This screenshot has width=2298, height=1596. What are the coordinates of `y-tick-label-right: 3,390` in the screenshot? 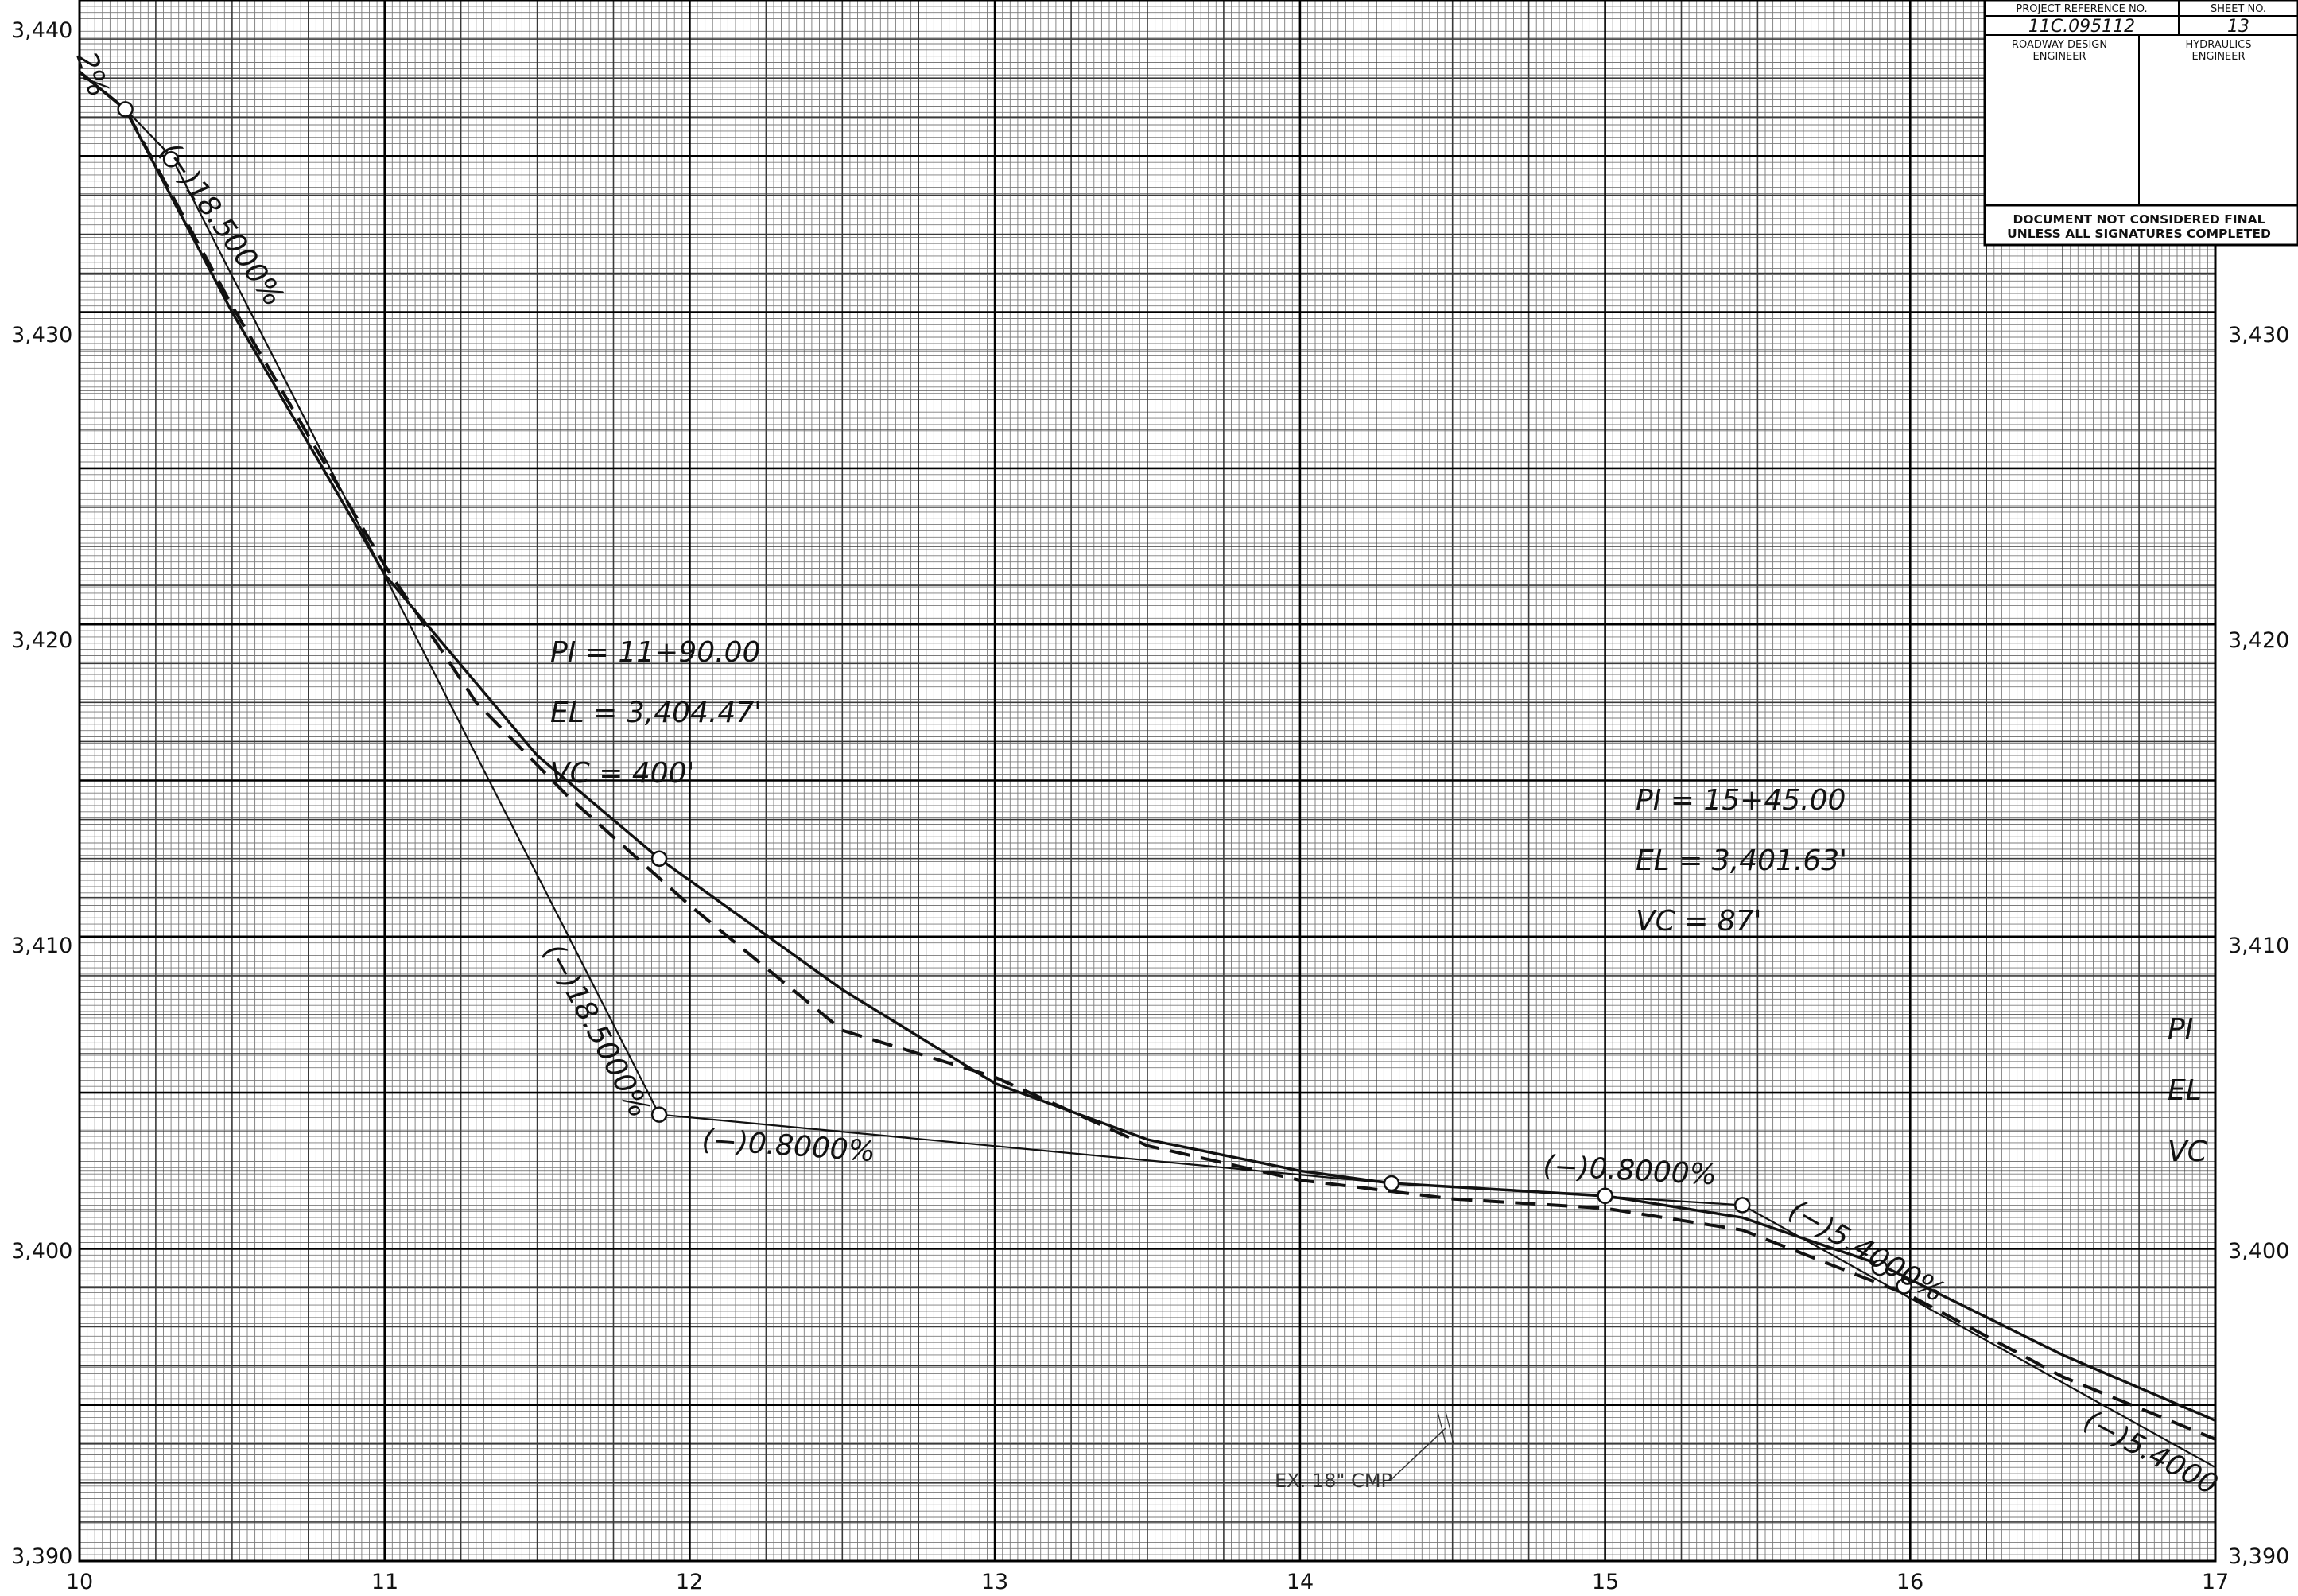 It's located at (2258, 1556).